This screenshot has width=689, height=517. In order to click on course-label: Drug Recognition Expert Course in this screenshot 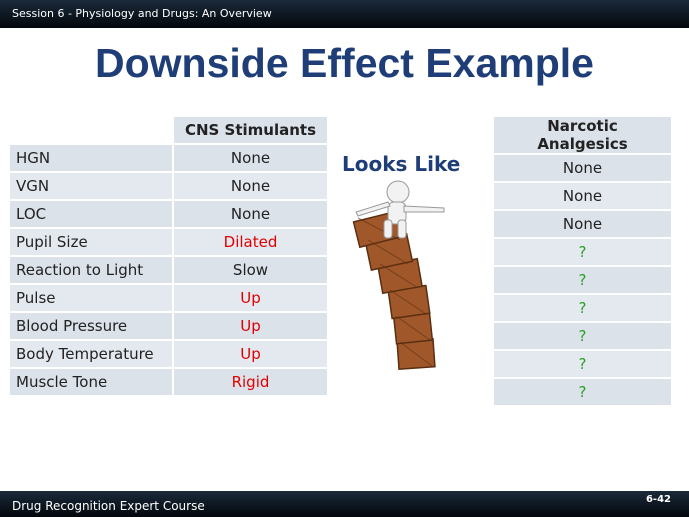, I will do `click(108, 506)`.